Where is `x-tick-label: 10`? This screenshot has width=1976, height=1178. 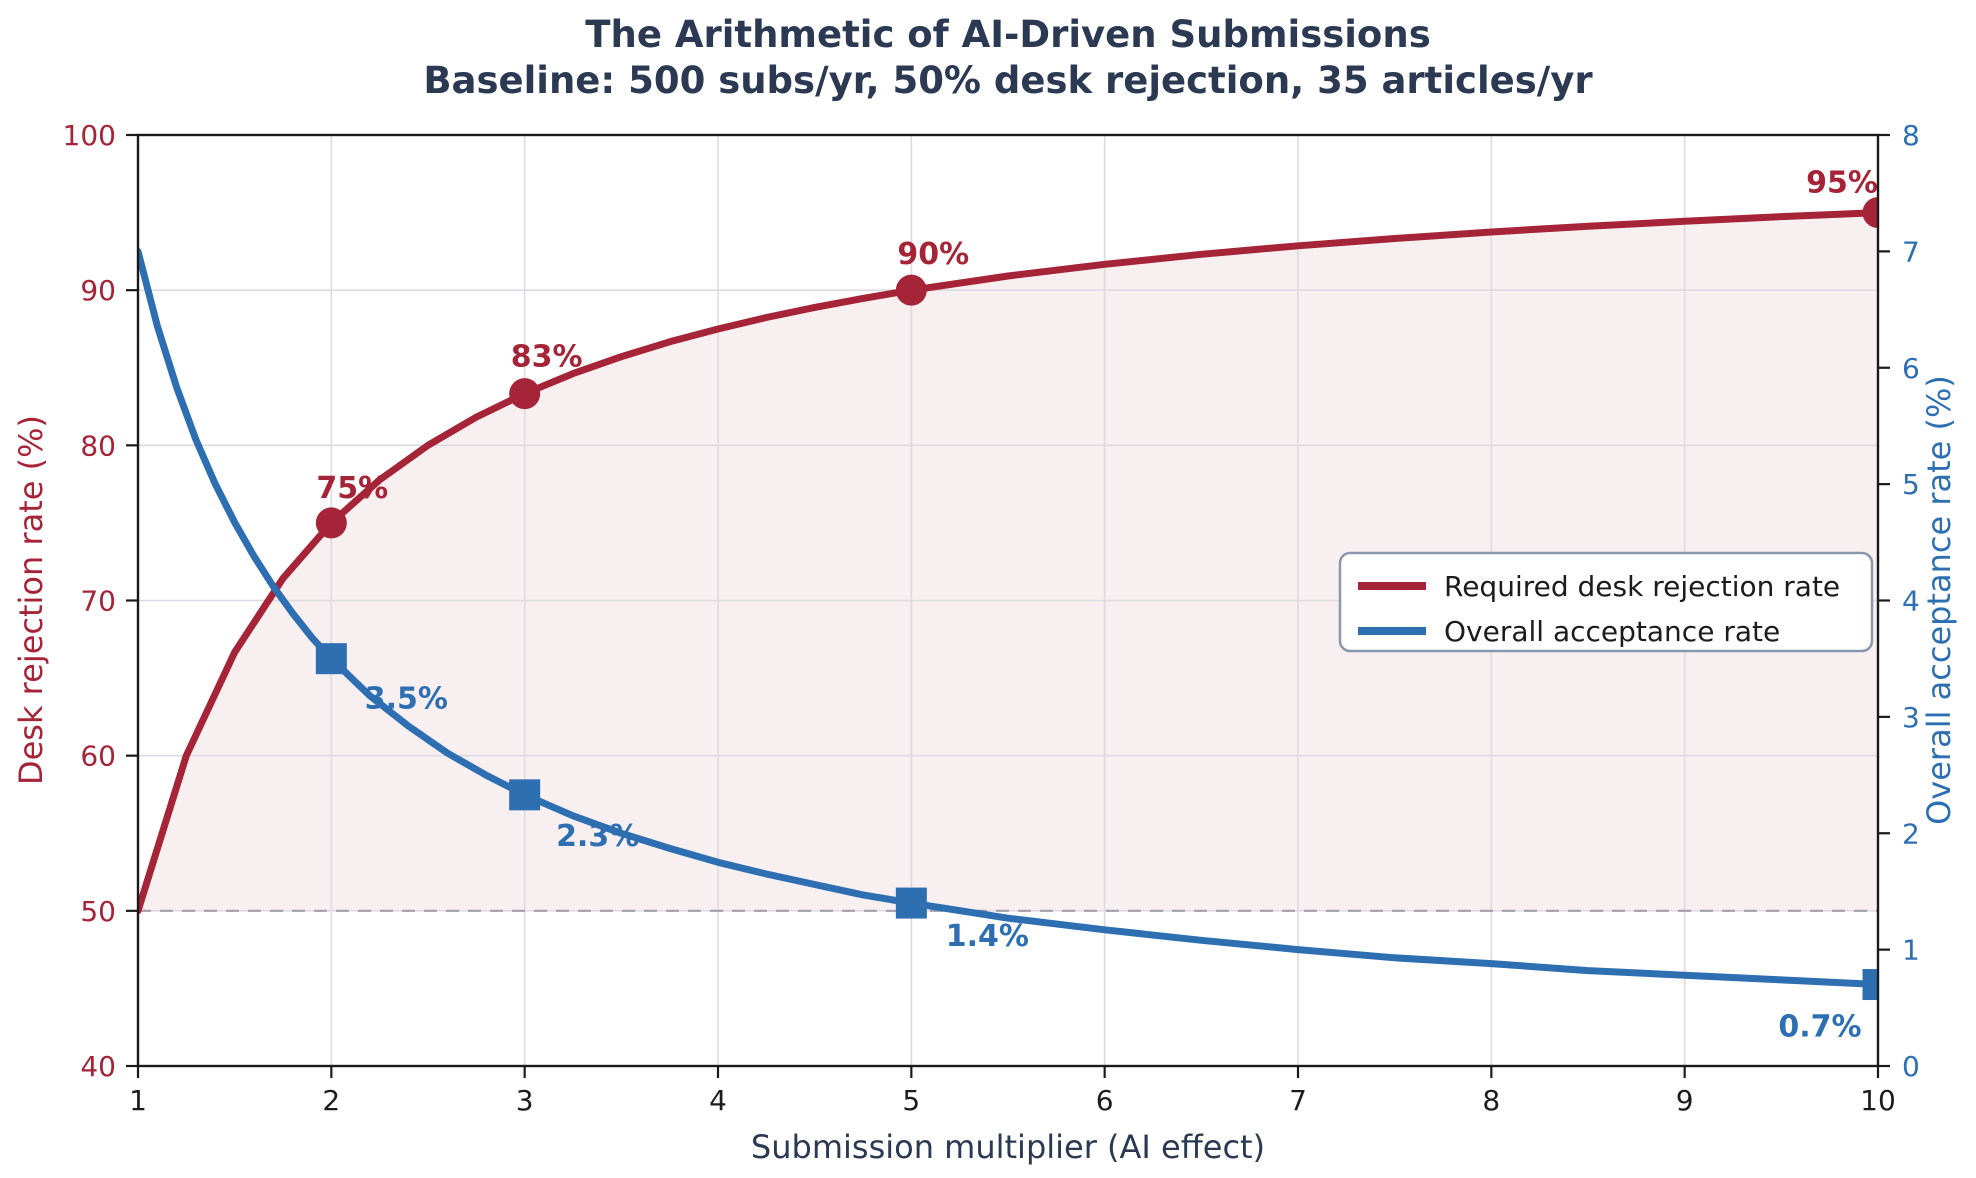 x-tick-label: 10 is located at coordinates (1878, 1100).